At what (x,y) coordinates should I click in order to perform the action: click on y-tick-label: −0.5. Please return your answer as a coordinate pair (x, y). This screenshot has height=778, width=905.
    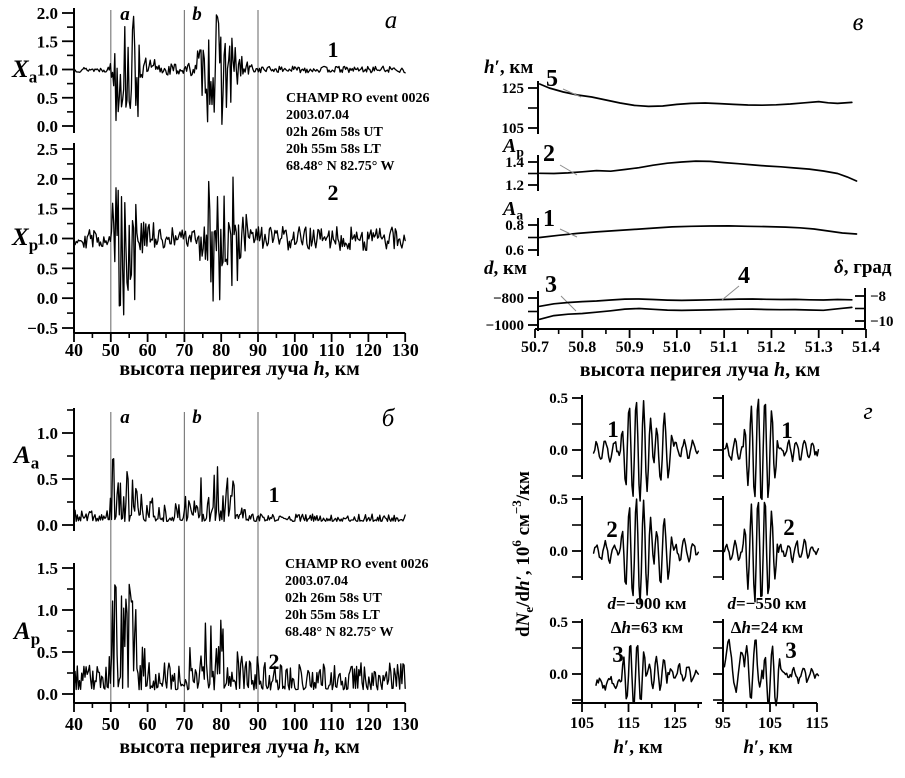
    Looking at the image, I should click on (42, 328).